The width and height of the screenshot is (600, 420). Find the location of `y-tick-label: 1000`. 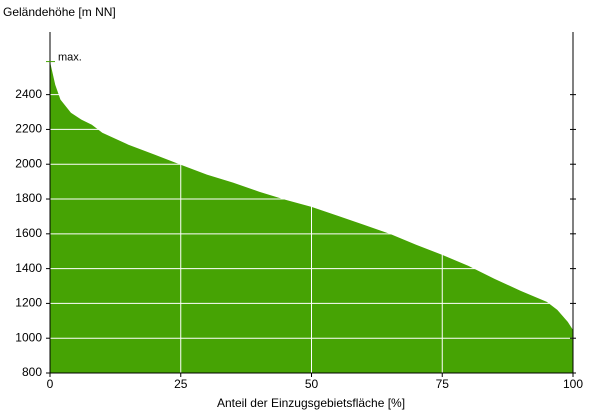

y-tick-label: 1000 is located at coordinates (28, 337).